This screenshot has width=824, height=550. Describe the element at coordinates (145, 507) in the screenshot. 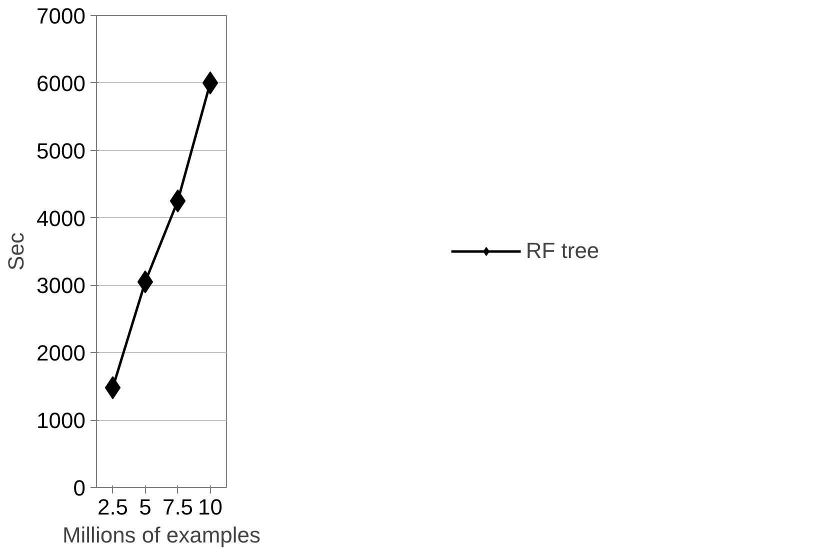

I see `x-tick-label: 5` at that location.